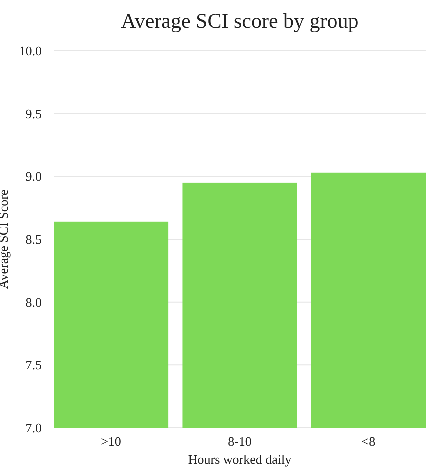 Image resolution: width=426 pixels, height=469 pixels. What do you see at coordinates (240, 441) in the screenshot?
I see `x-tick-label: 8-10` at bounding box center [240, 441].